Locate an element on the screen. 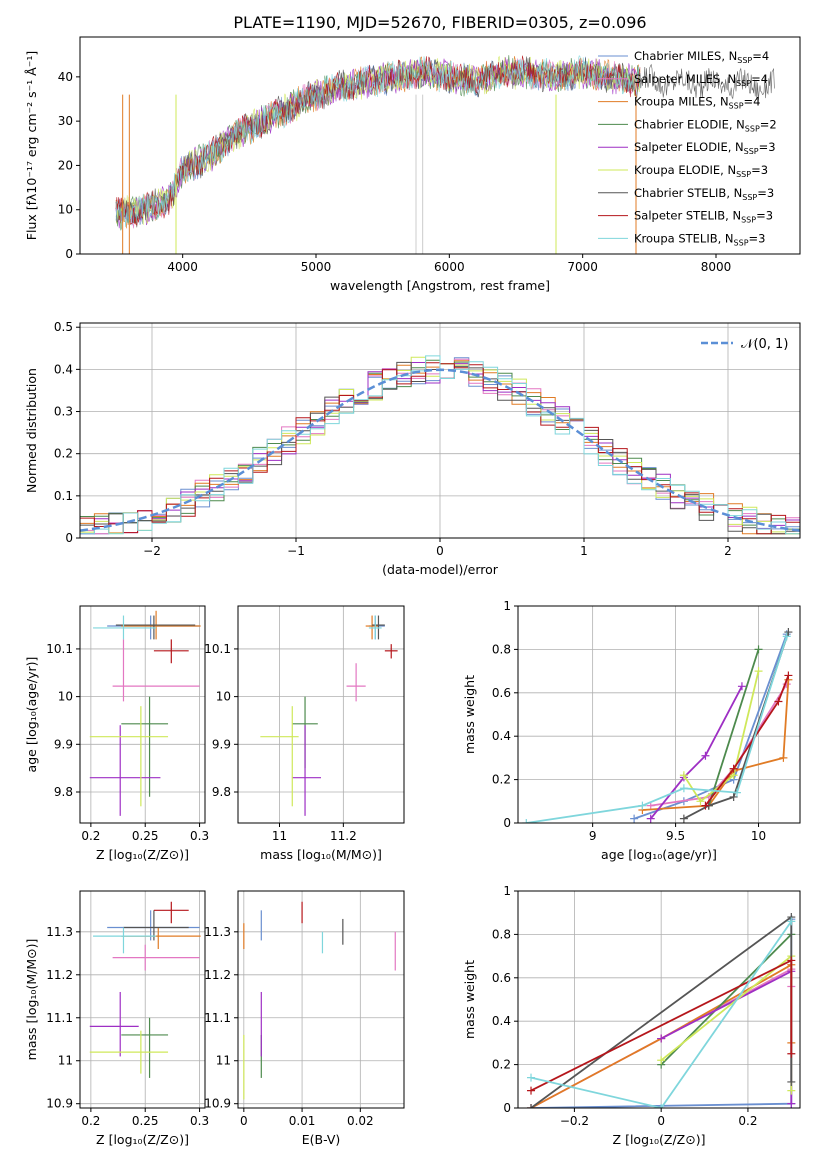  legend-label: Kroupa STELIB, NSSP=3 is located at coordinates (699, 239).